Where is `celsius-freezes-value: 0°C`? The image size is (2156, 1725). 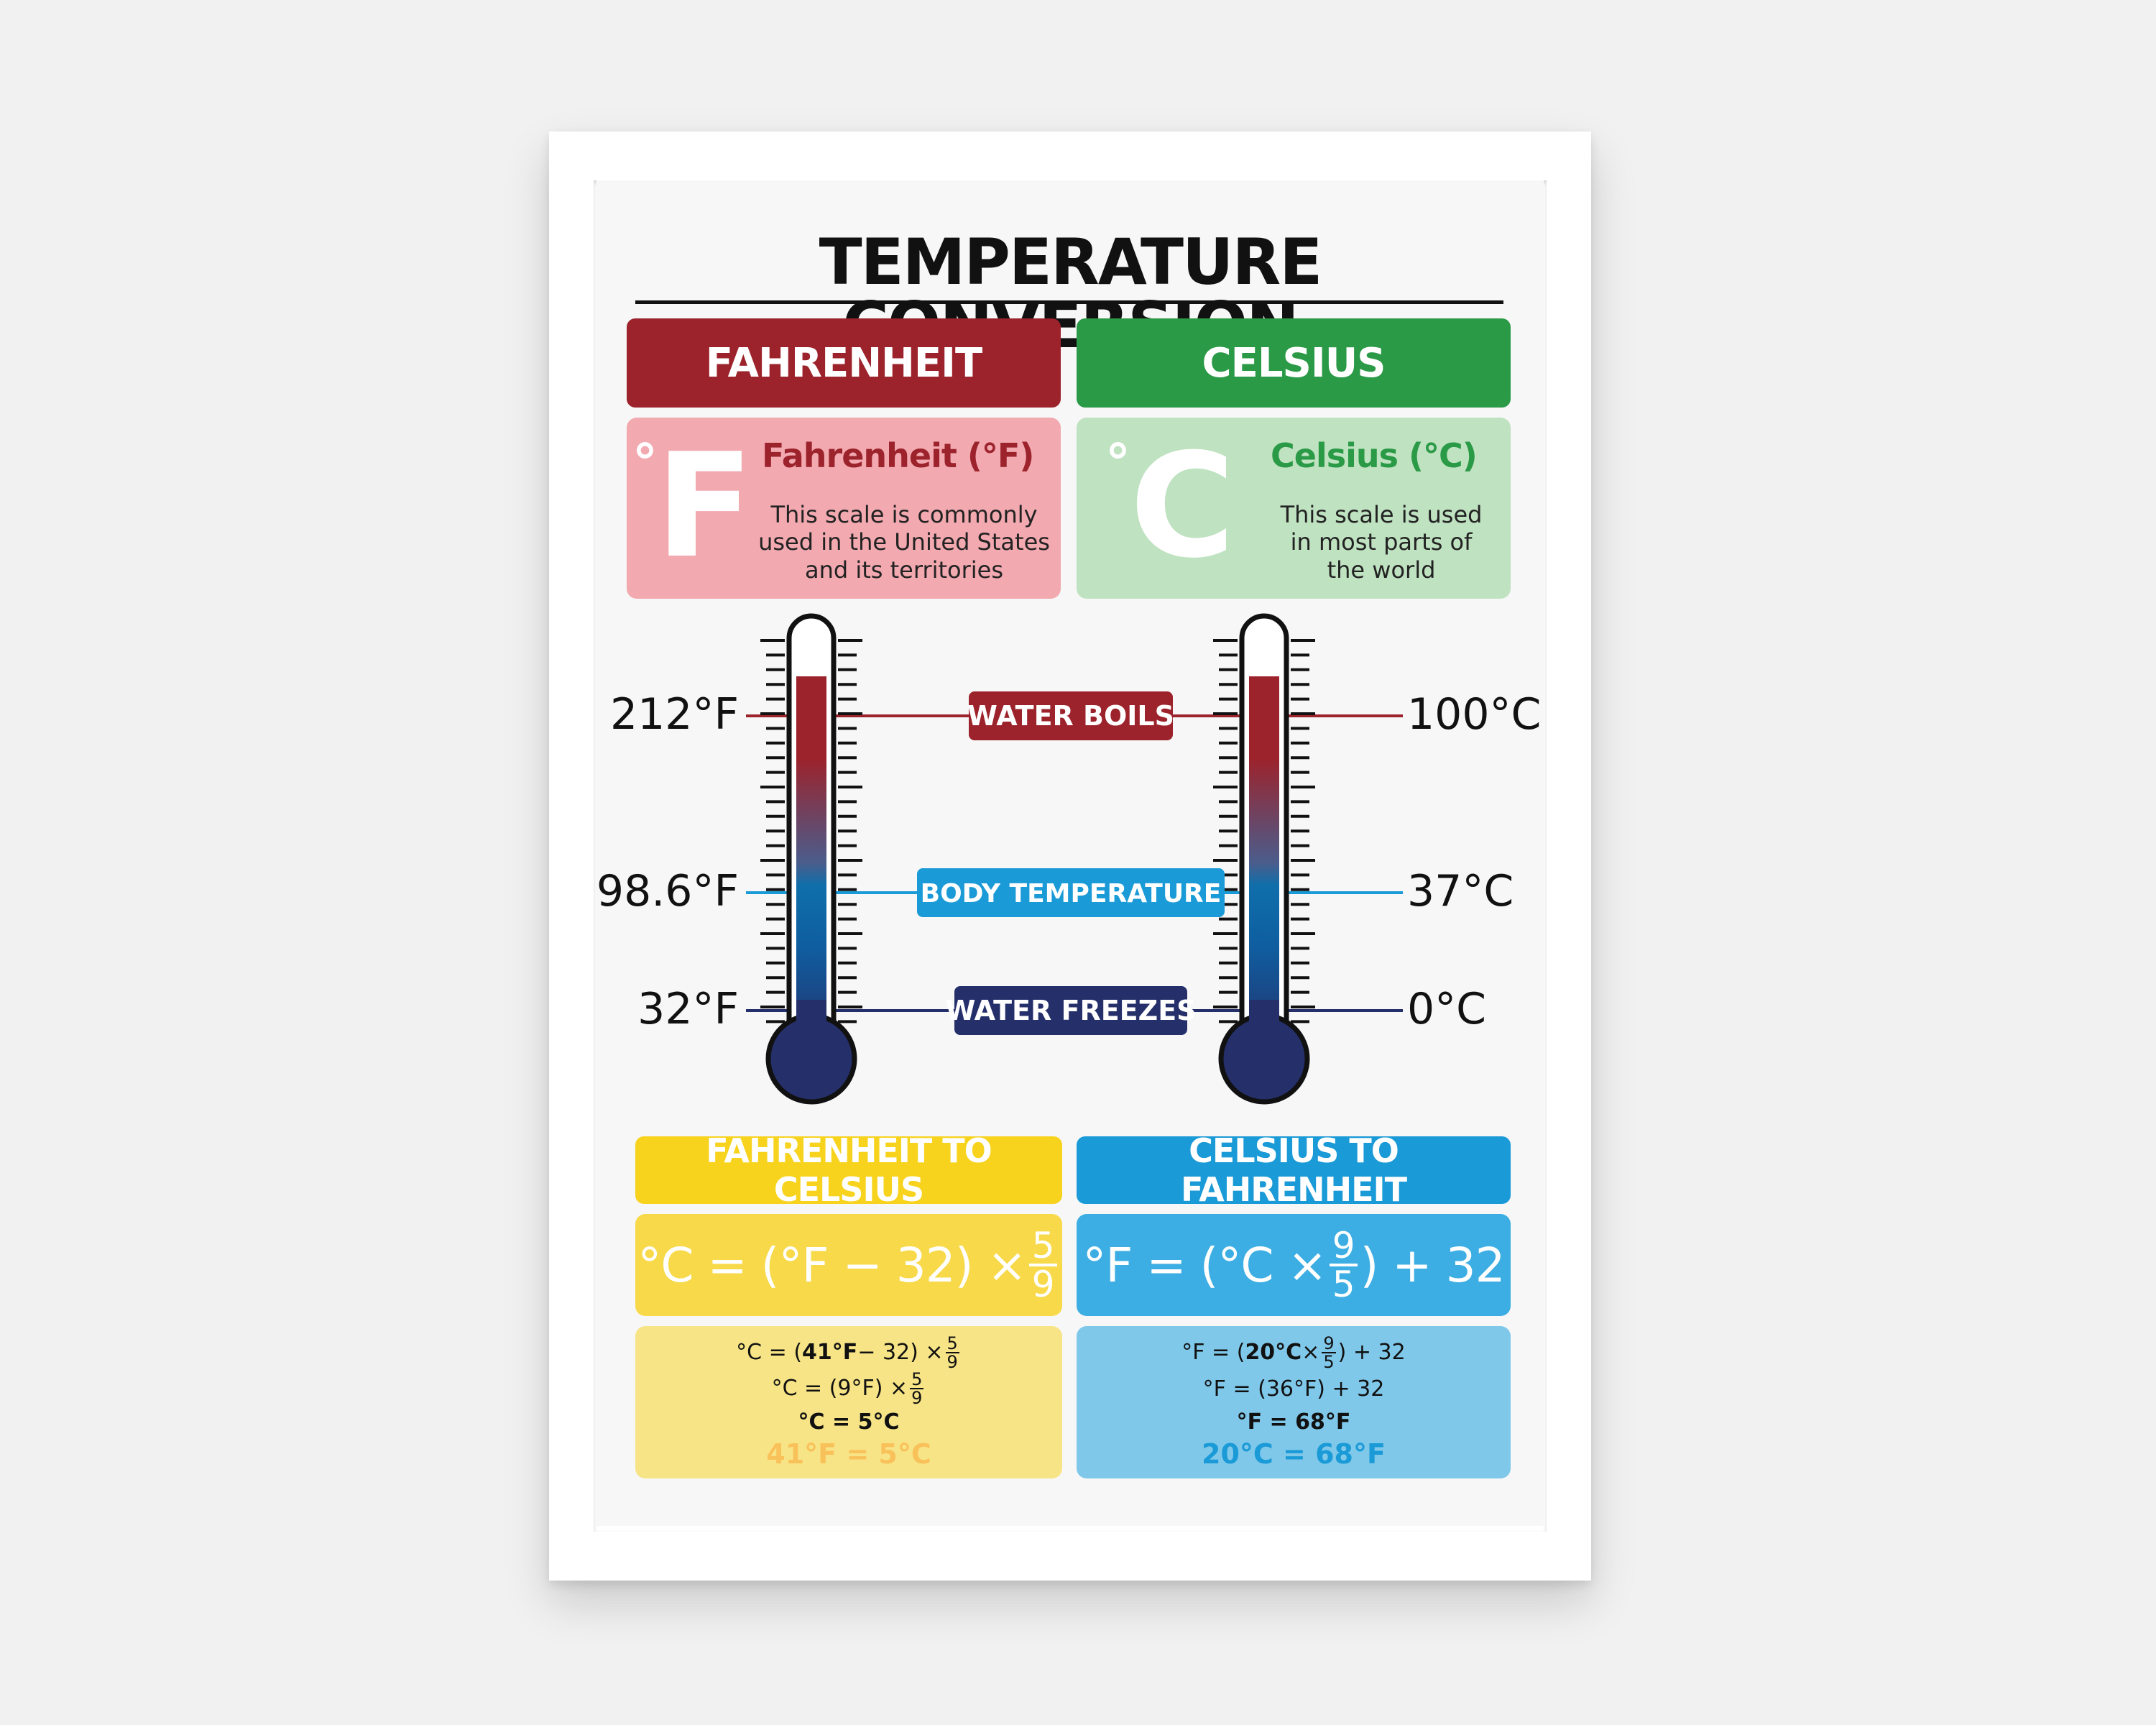 celsius-freezes-value: 0°C is located at coordinates (1446, 1009).